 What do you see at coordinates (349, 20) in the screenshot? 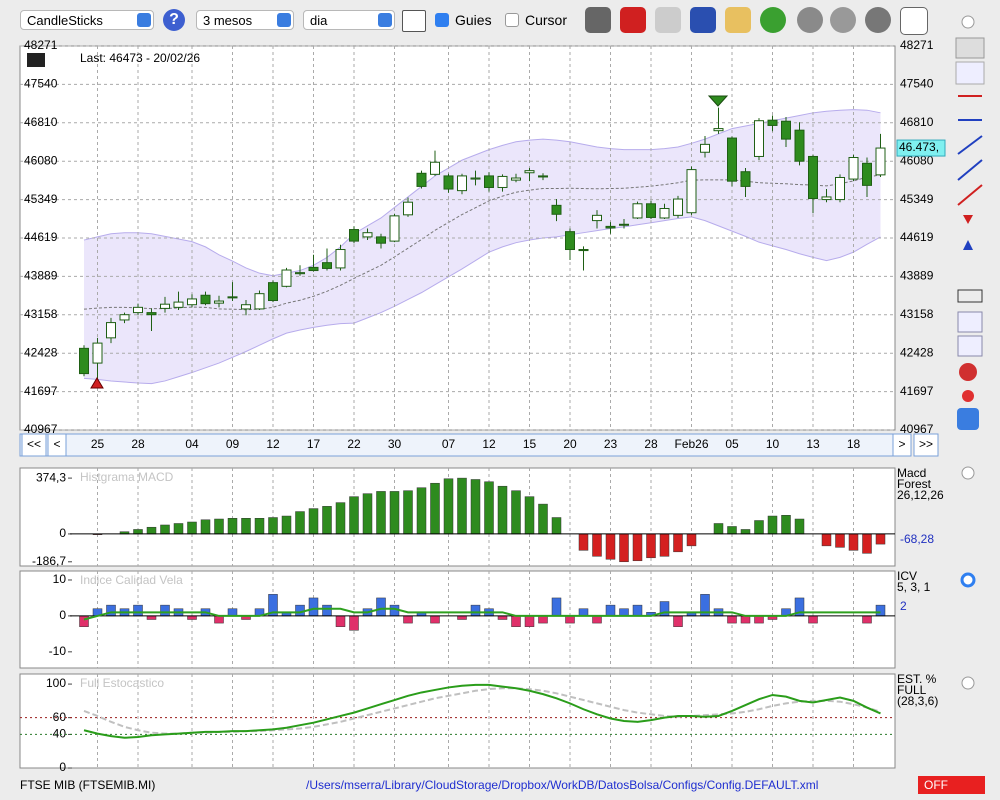
I see `interval-select: dia` at bounding box center [349, 20].